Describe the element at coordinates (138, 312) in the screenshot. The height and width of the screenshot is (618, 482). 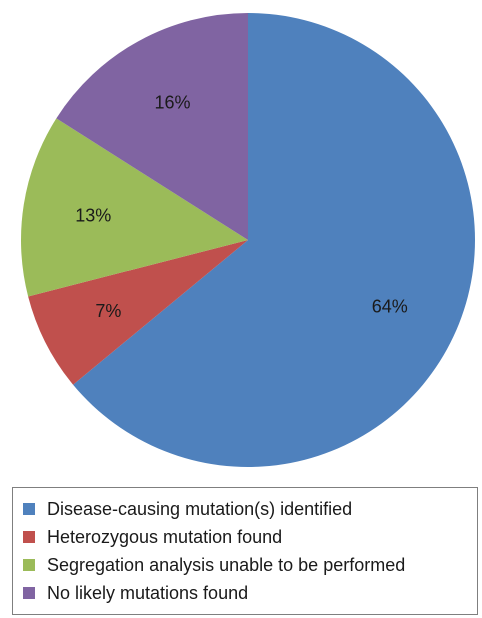
I see `slice-heterozygous` at that location.